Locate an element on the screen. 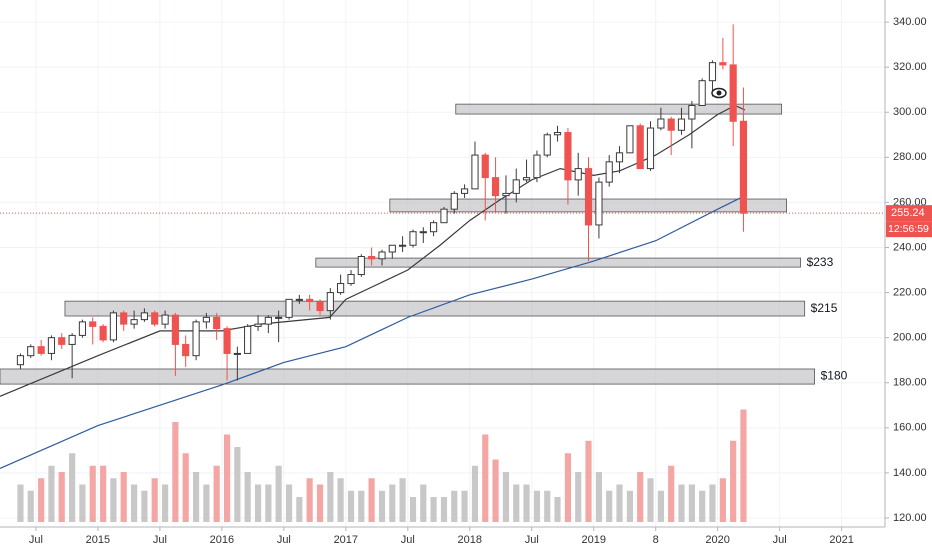 The image size is (932, 550). x-tick-label: 8 is located at coordinates (656, 540).